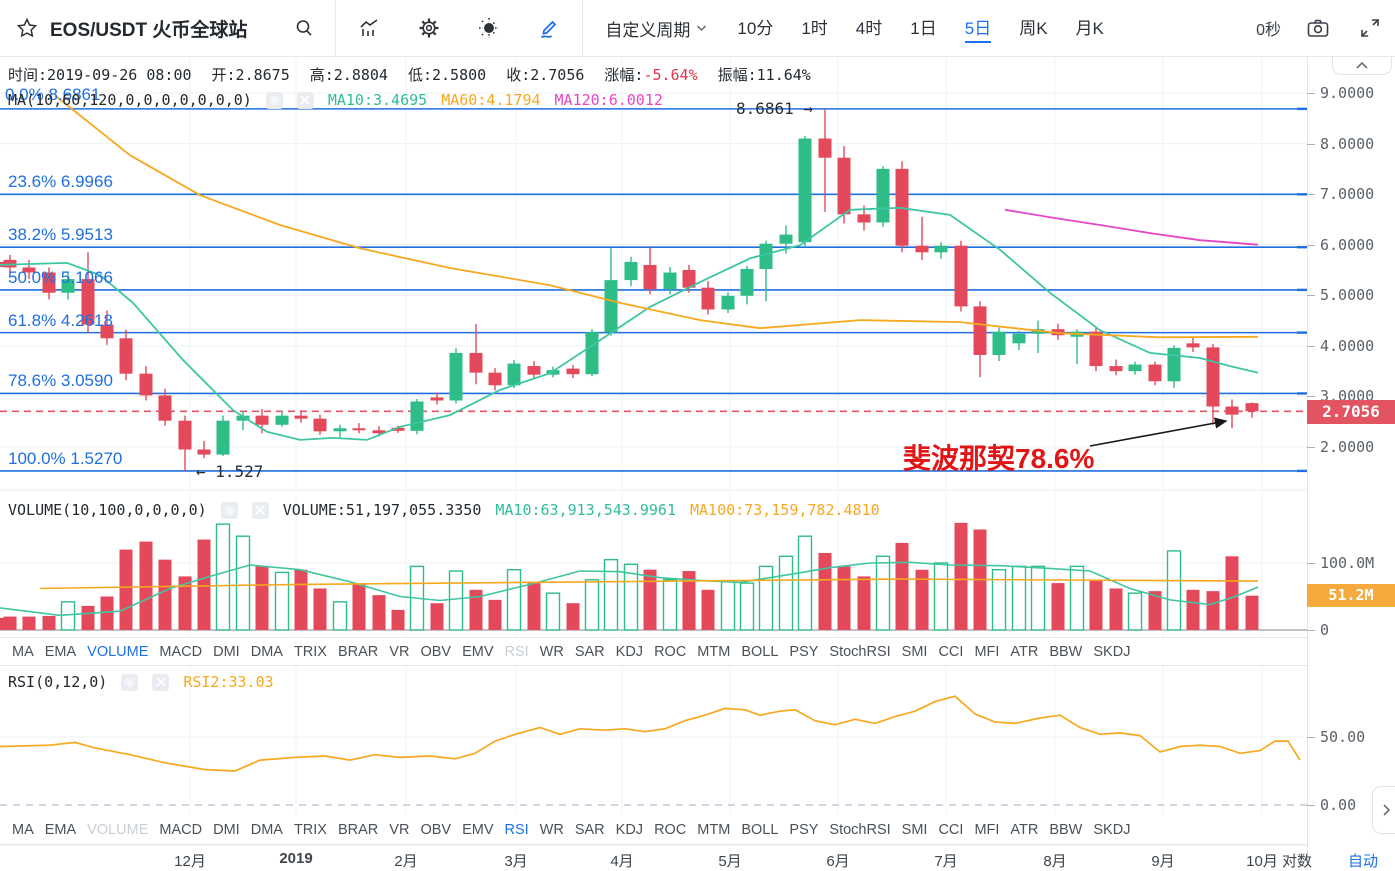 The image size is (1395, 871). I want to click on fib-label-61.8%: 61.8% 4.2618, so click(60, 320).